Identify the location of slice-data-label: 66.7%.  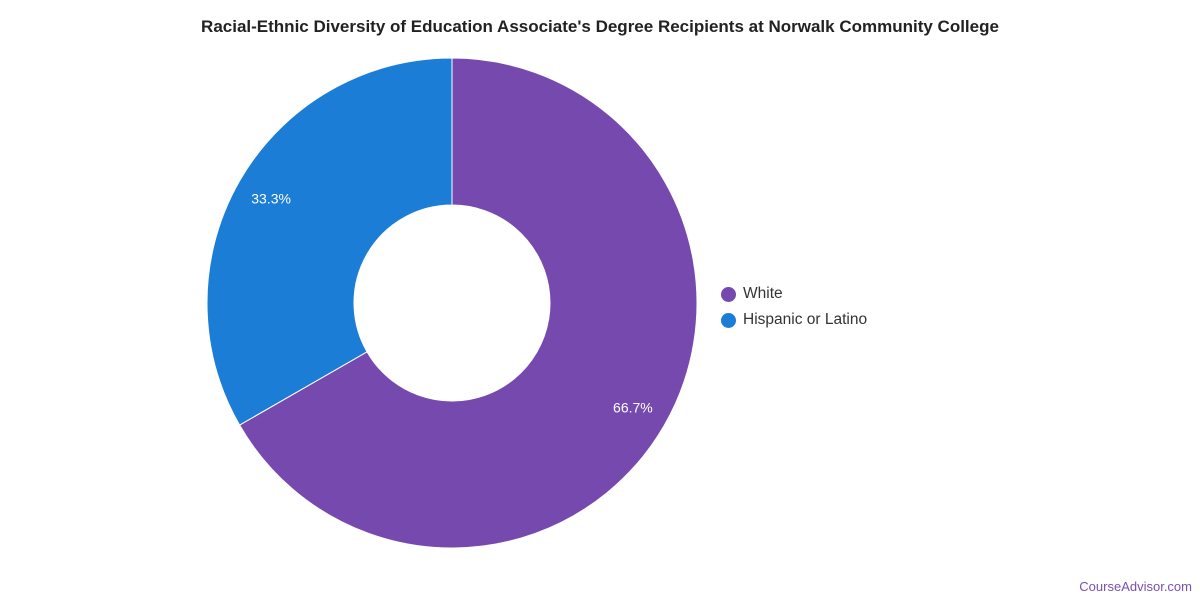
(633, 408).